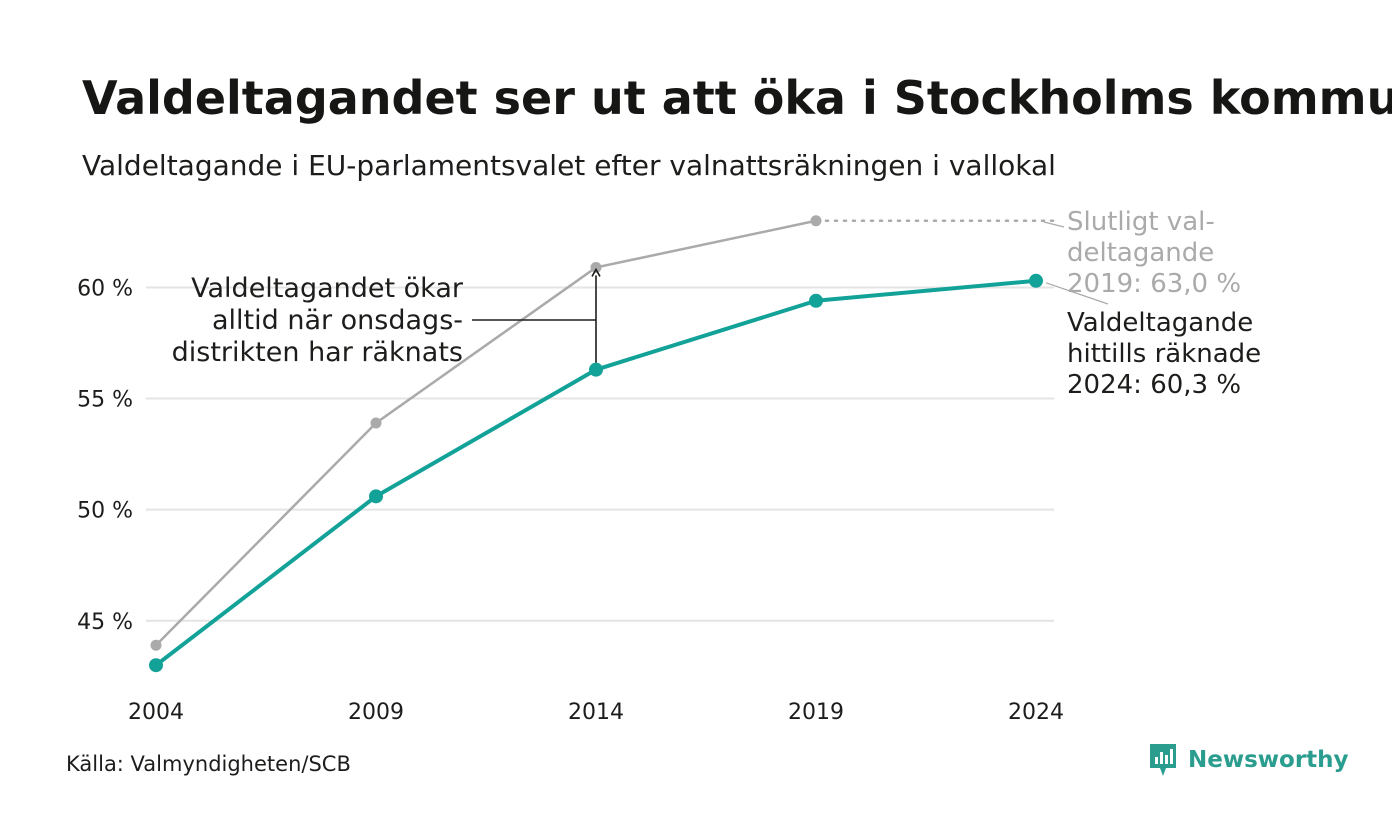 This screenshot has width=1400, height=840. What do you see at coordinates (156, 712) in the screenshot?
I see `x-tick-label: 2004` at bounding box center [156, 712].